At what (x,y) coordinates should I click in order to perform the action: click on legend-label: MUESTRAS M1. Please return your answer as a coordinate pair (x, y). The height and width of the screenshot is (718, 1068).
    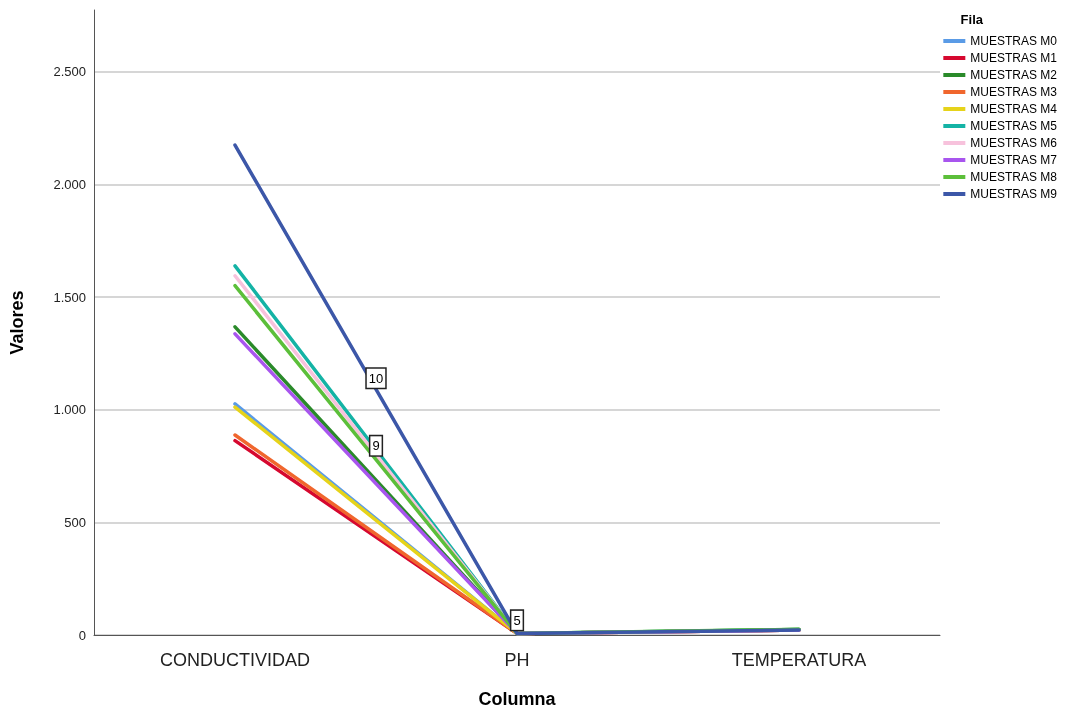
    Looking at the image, I should click on (1014, 58).